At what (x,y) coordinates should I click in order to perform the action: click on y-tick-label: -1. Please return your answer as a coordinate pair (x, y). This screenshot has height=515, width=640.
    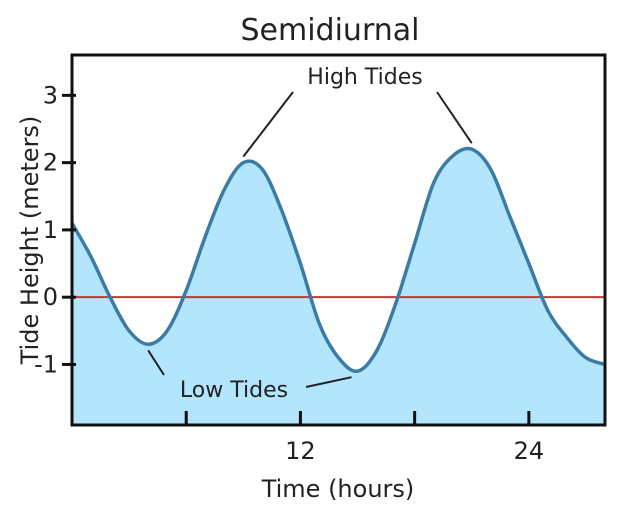
    Looking at the image, I should click on (46, 364).